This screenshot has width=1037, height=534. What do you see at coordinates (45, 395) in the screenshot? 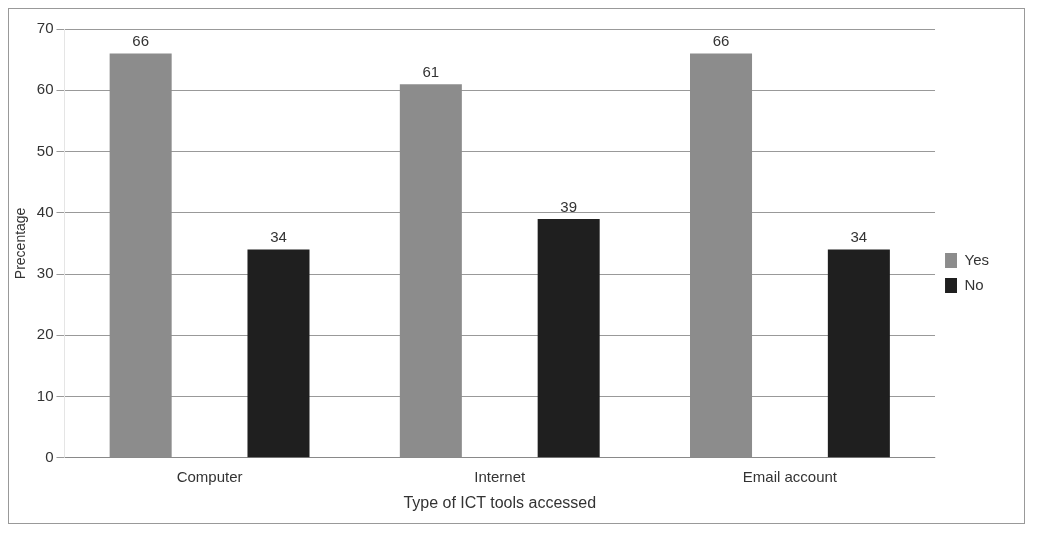
I see `y-tick-label: 10` at bounding box center [45, 395].